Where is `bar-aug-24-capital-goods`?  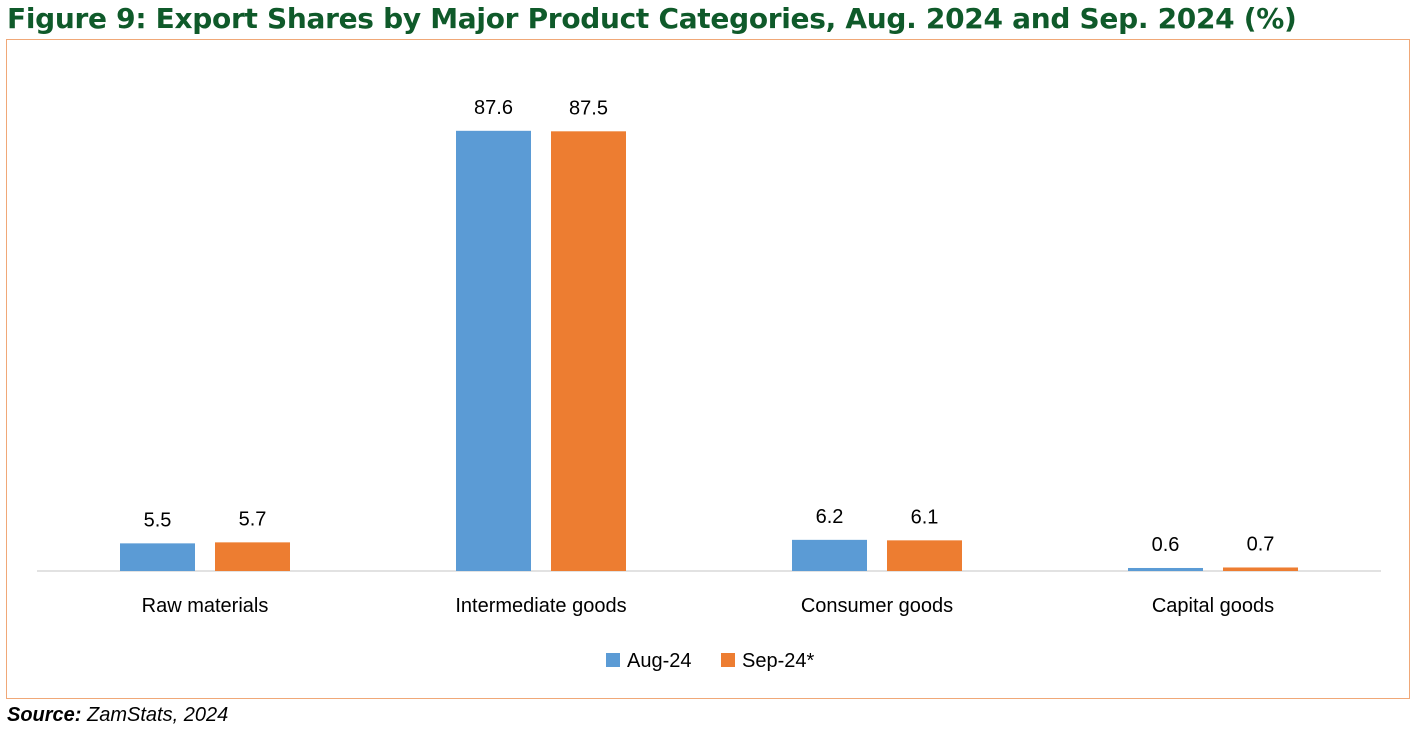
bar-aug-24-capital-goods is located at coordinates (1165, 569).